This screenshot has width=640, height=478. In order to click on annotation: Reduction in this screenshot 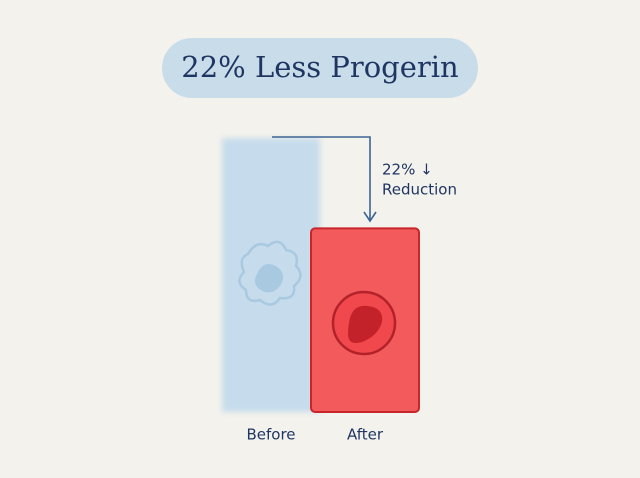, I will do `click(419, 190)`.